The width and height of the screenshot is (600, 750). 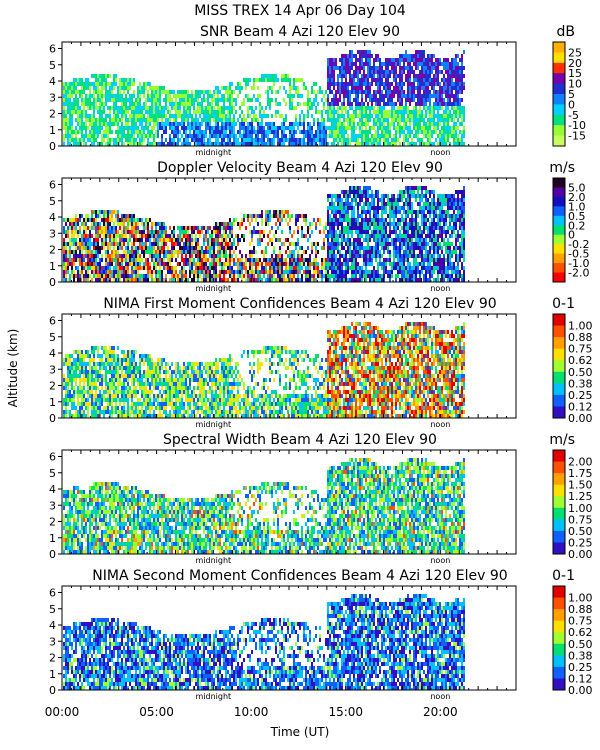 What do you see at coordinates (440, 712) in the screenshot?
I see `x-tick-label: 20:00` at bounding box center [440, 712].